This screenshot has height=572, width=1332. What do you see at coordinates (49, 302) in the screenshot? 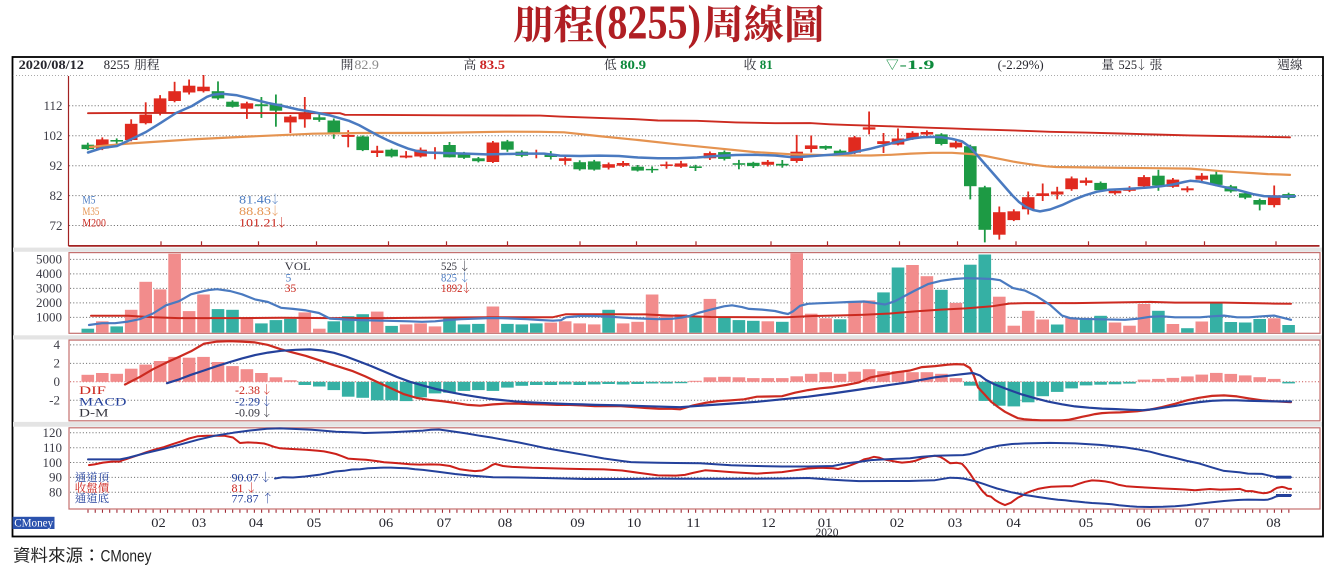
I see `svg-text: 2000` at bounding box center [49, 302].